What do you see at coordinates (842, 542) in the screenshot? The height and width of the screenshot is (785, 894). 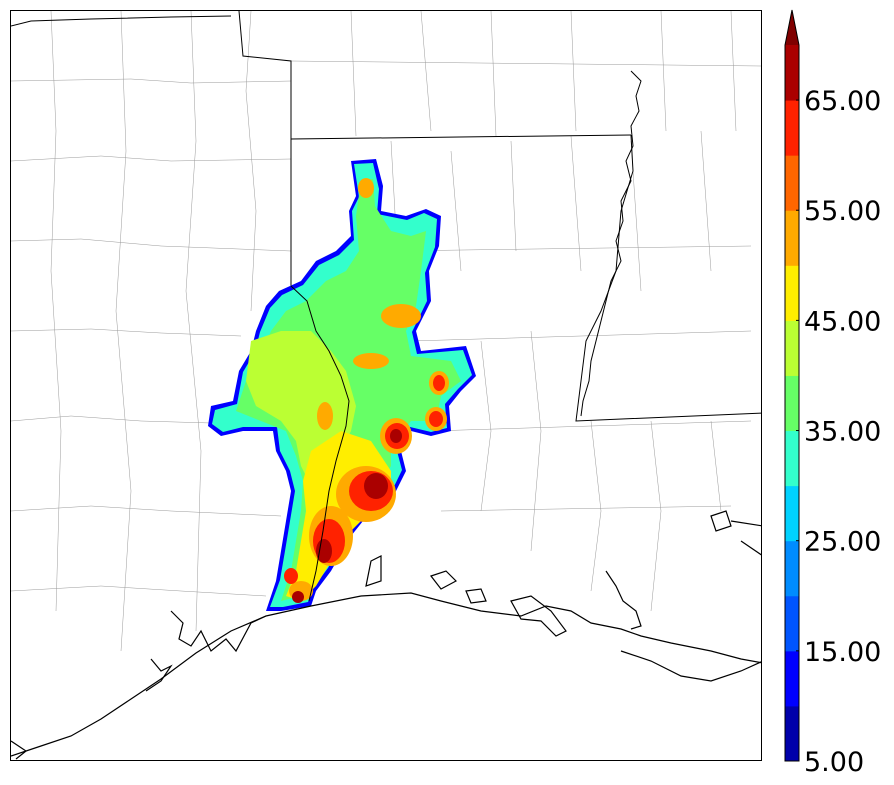 I see `colorbar-tick-label: 25.00` at bounding box center [842, 542].